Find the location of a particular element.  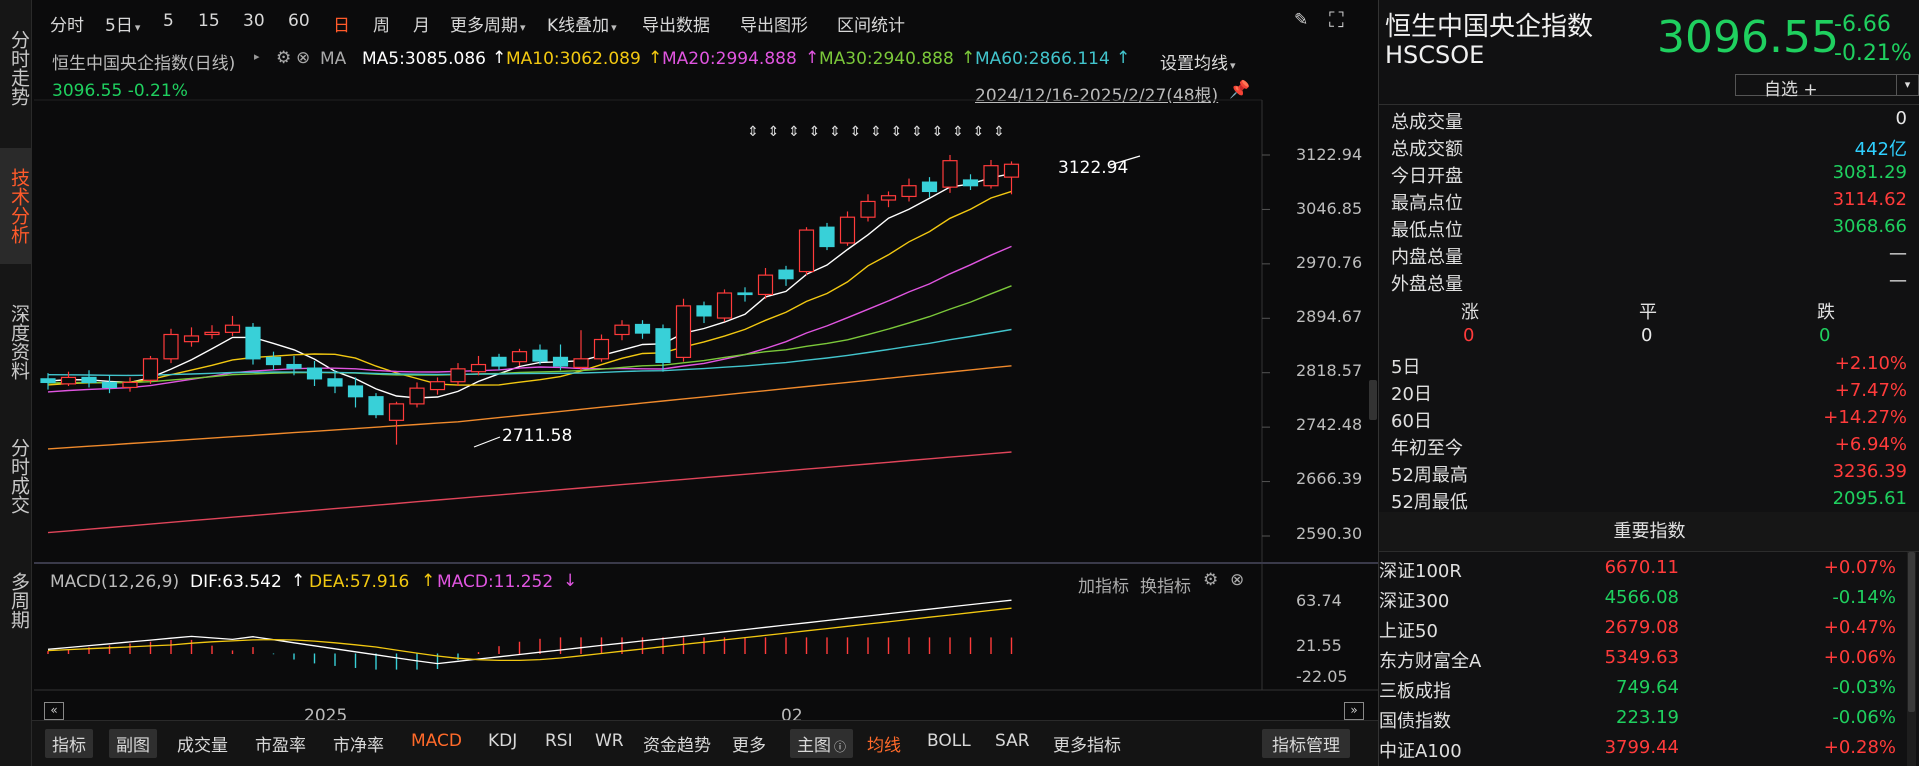

last-price: 3096.55 is located at coordinates (1748, 37).